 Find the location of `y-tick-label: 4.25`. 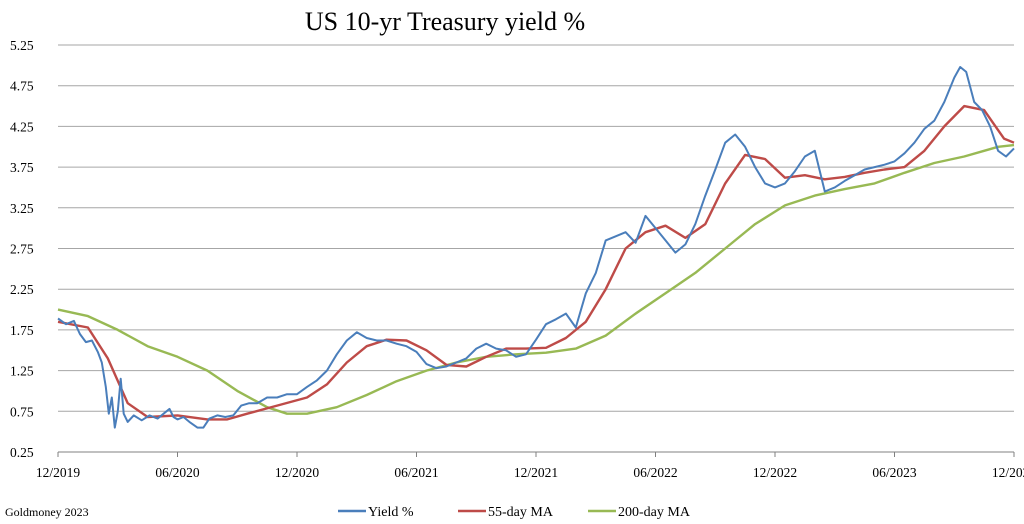

y-tick-label: 4.25 is located at coordinates (22, 126).